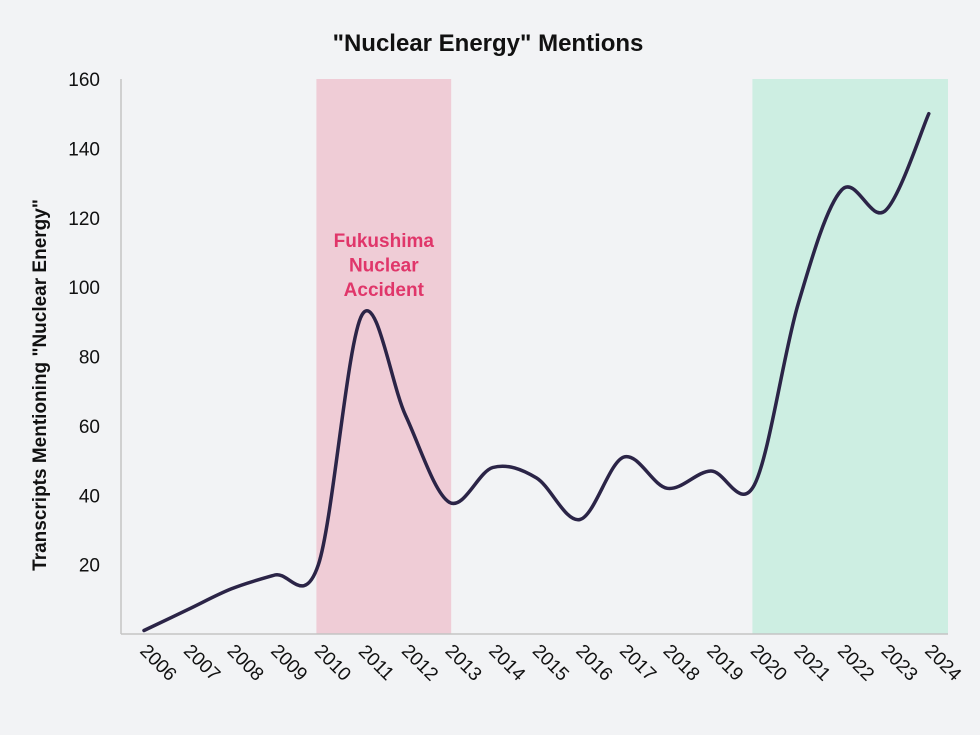 The image size is (980, 735). What do you see at coordinates (84, 80) in the screenshot?
I see `y-tick-label: 160` at bounding box center [84, 80].